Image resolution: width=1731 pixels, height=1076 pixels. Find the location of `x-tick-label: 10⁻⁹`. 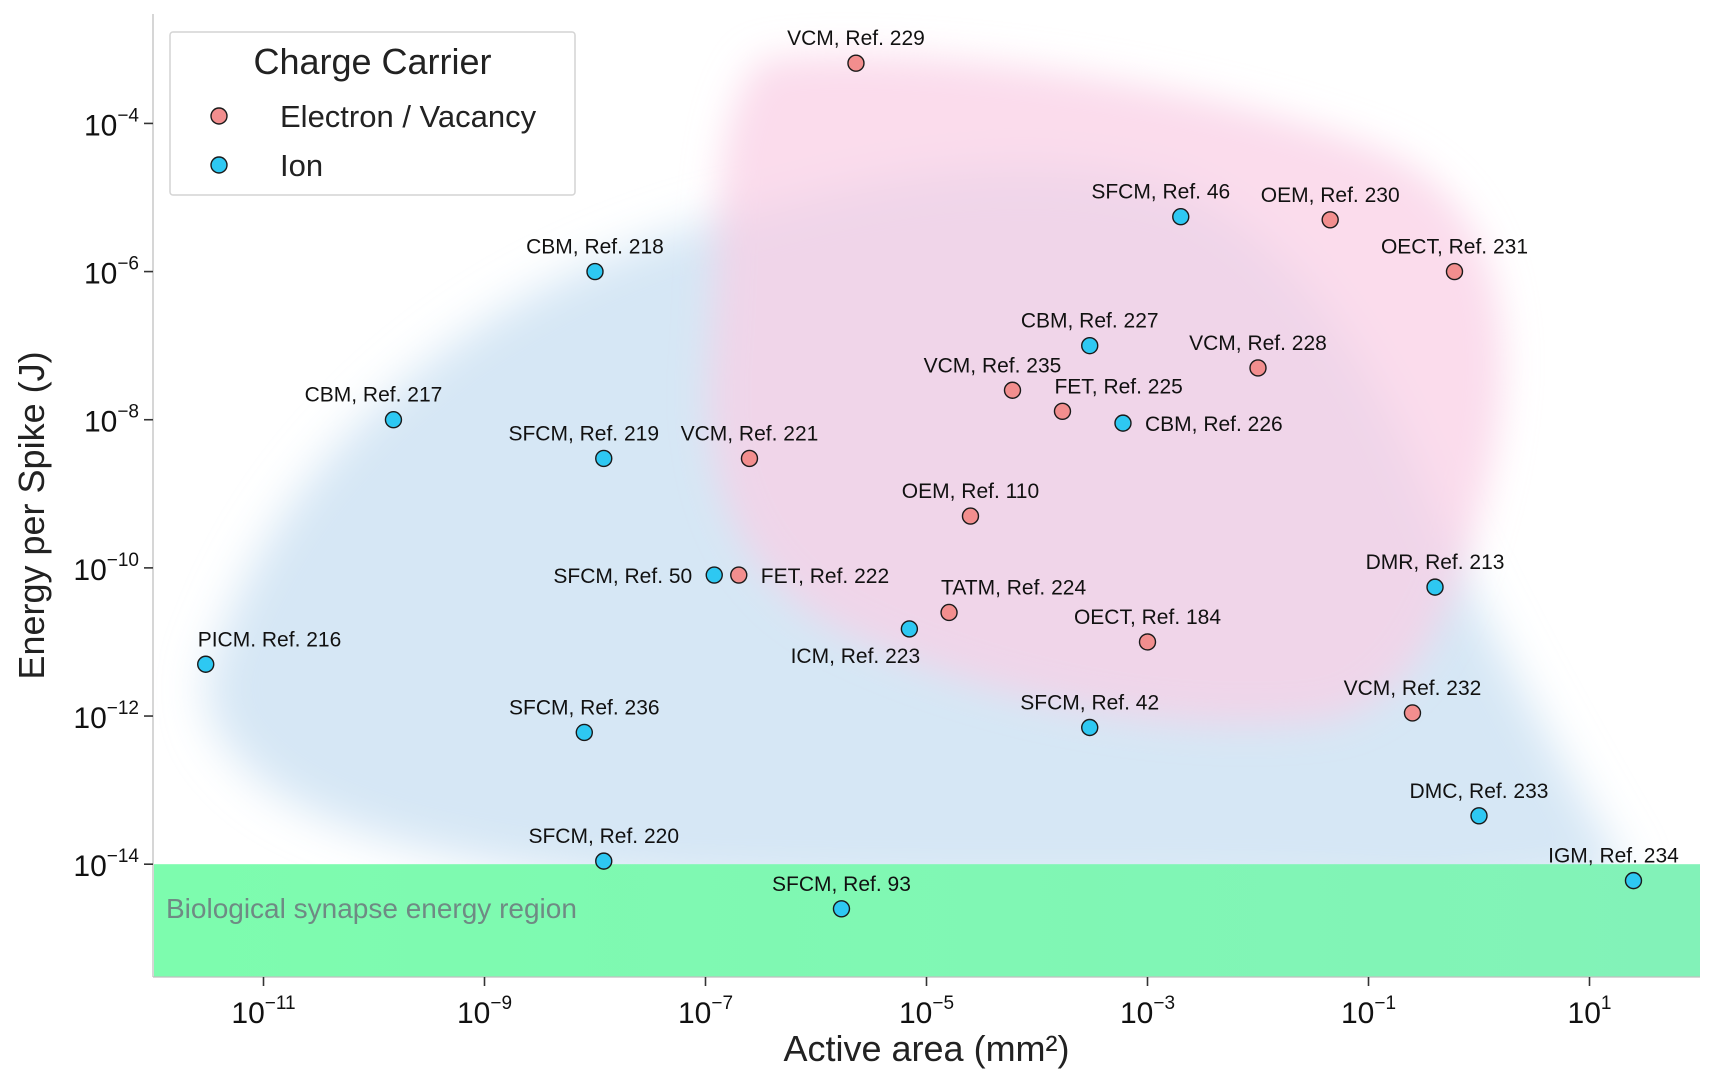

x-tick-label: 10⁻⁹ is located at coordinates (484, 1011).